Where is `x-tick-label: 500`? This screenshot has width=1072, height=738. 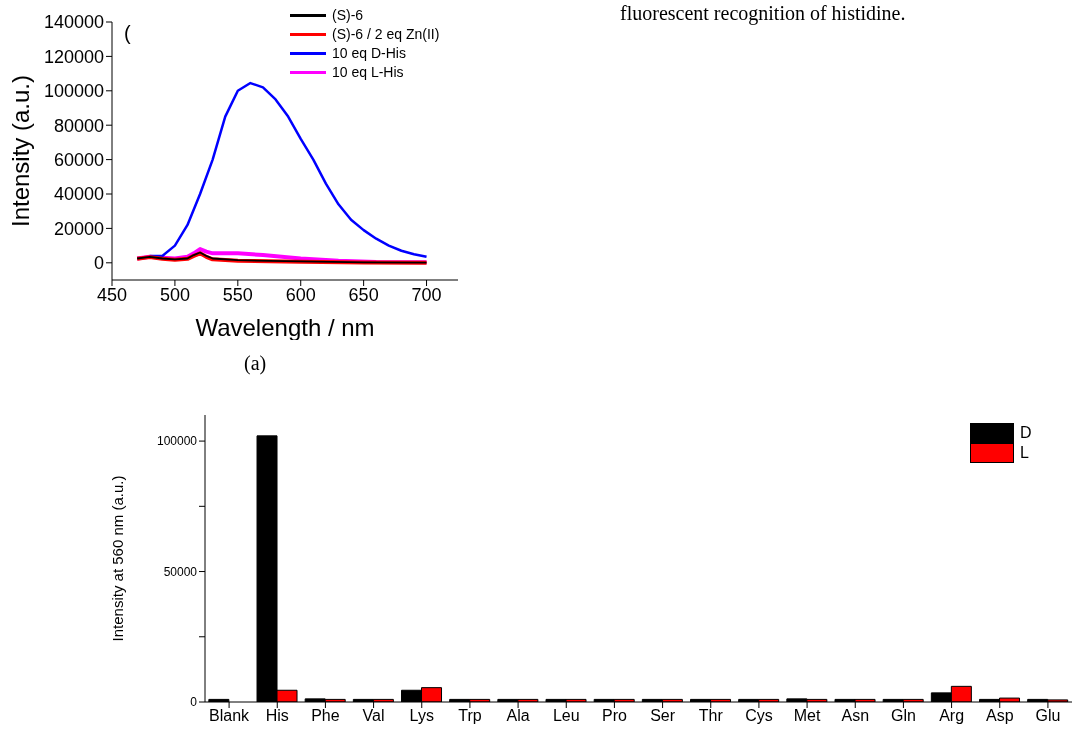
x-tick-label: 500 is located at coordinates (174, 294).